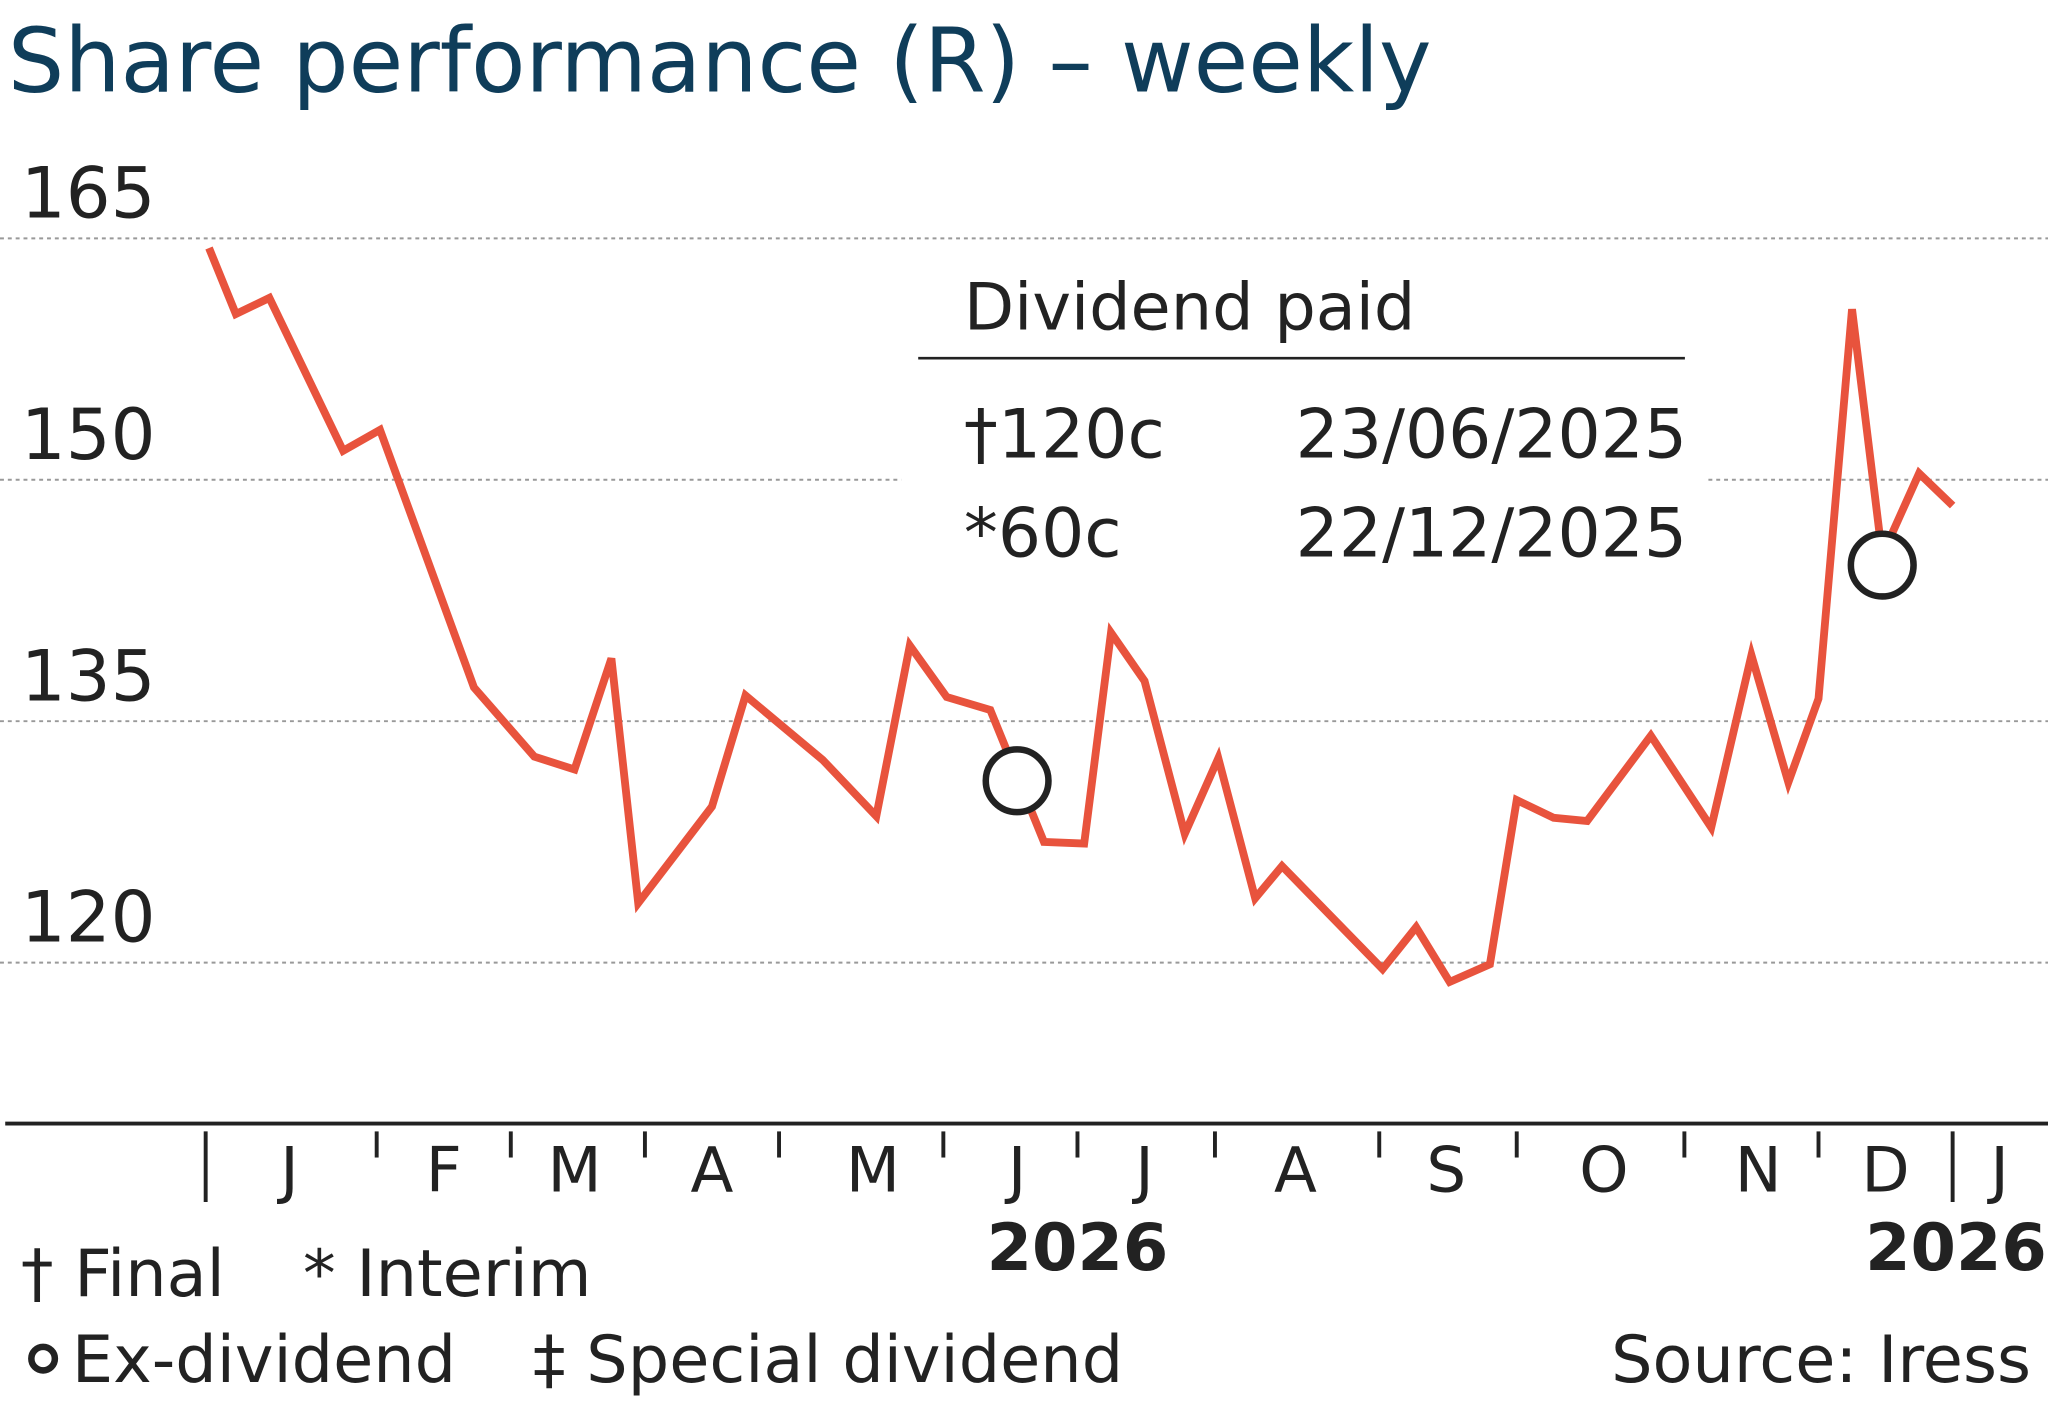 Image resolution: width=2048 pixels, height=1406 pixels. I want to click on dividend-date: 23/06/2025, so click(1491, 434).